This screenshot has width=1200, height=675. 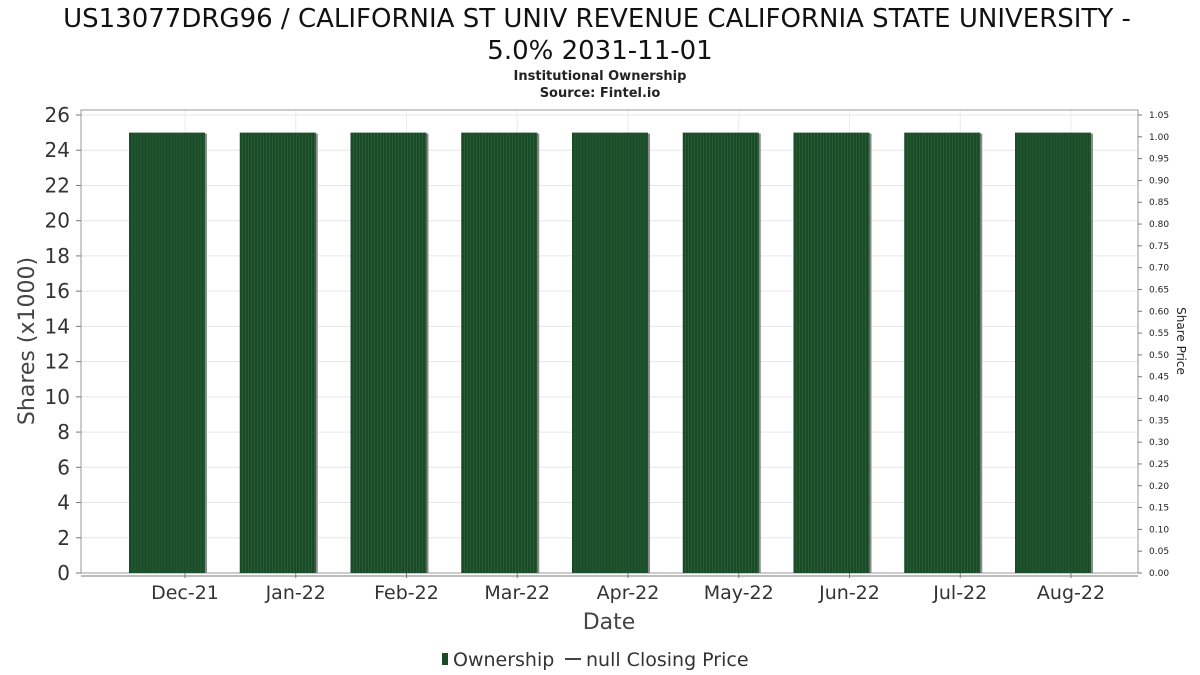 I want to click on y-tick-label: 10, so click(x=57, y=397).